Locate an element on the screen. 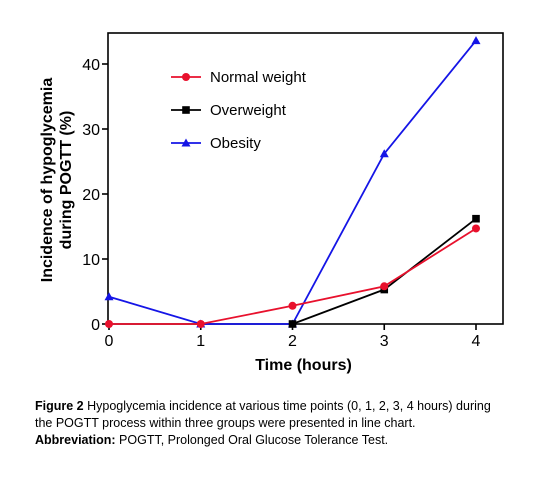  legend-label: Obesity is located at coordinates (235, 143).